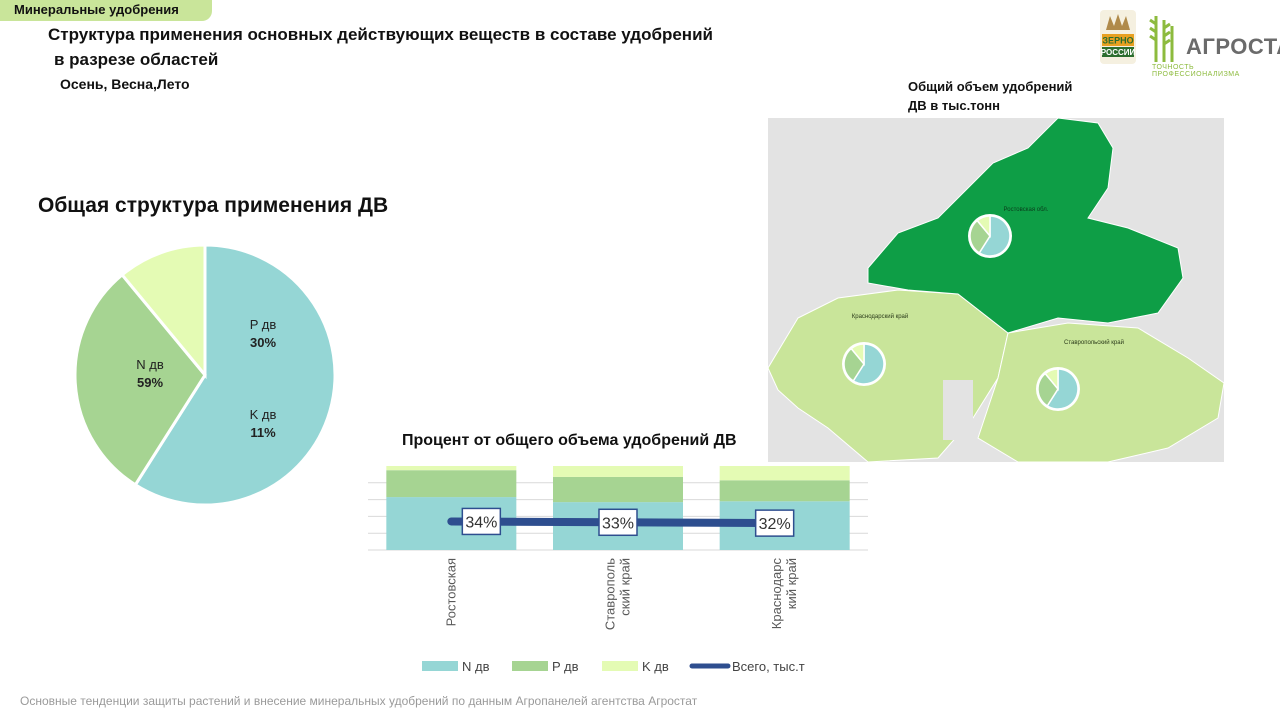 This screenshot has width=1280, height=725. What do you see at coordinates (569, 440) in the screenshot?
I see `bar-chart-title: Процент от общего объема удобрений ДВ` at bounding box center [569, 440].